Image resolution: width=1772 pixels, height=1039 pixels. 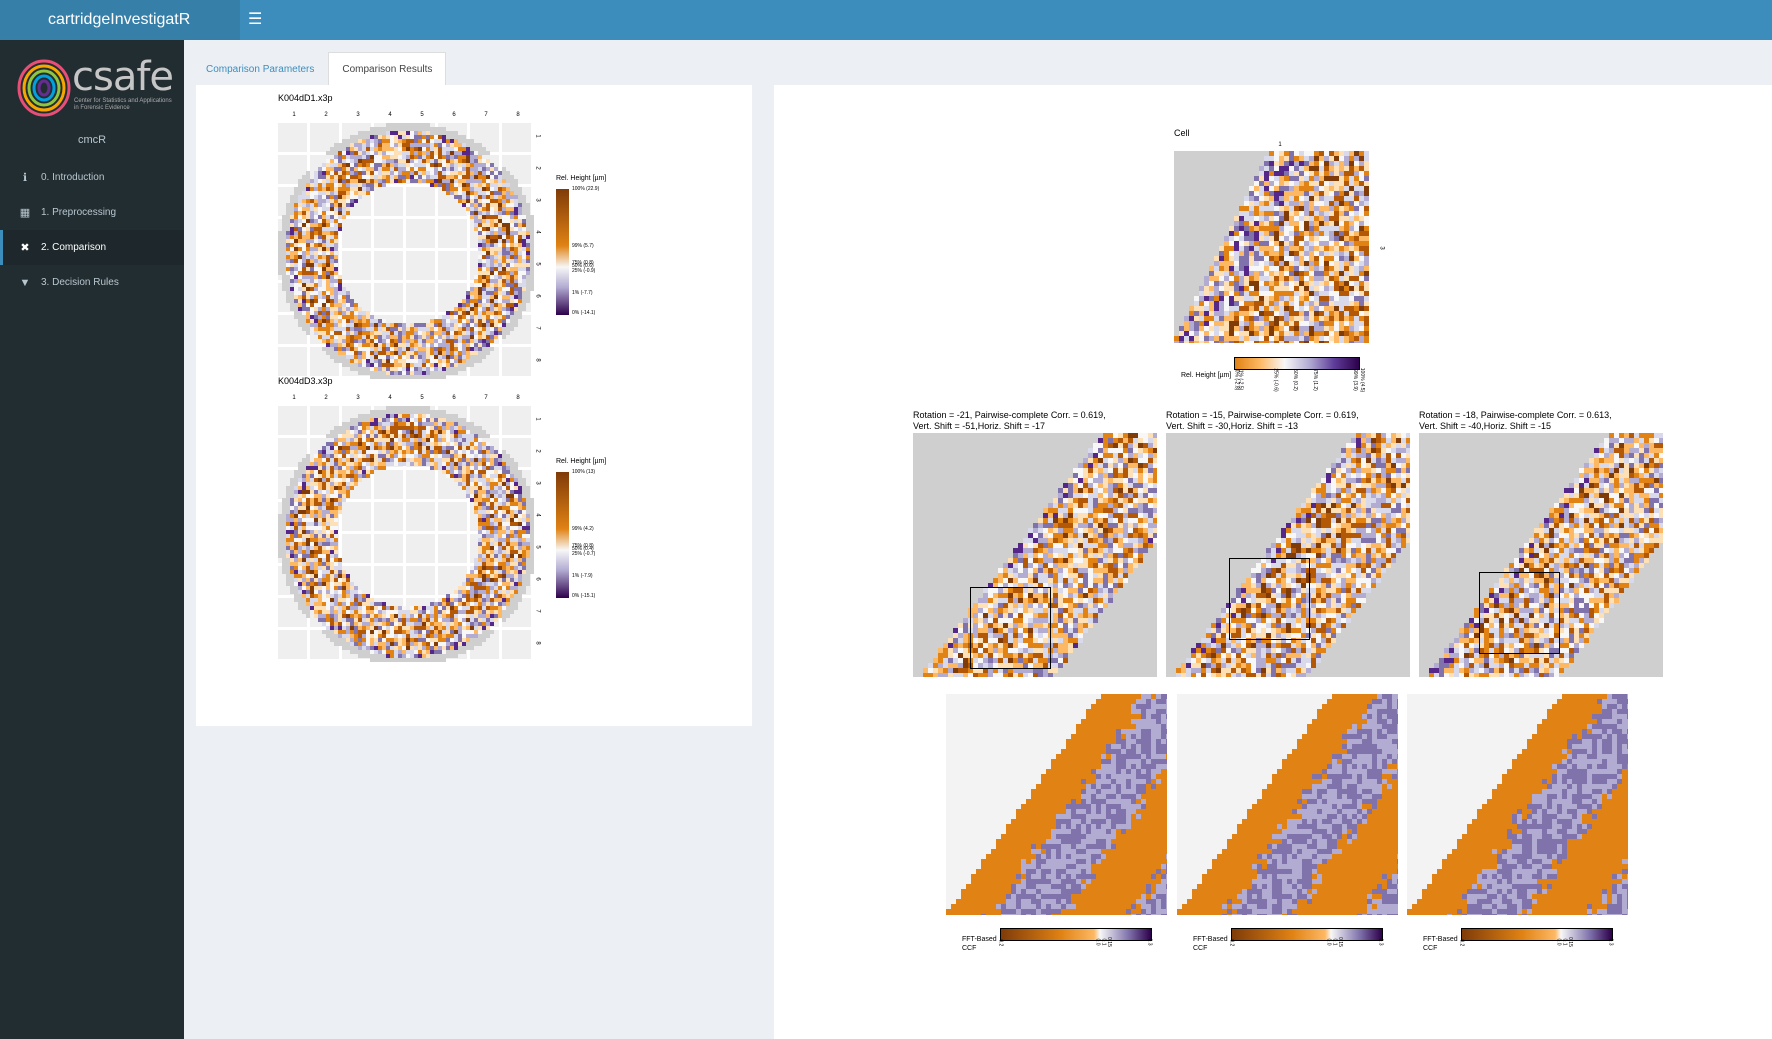 I want to click on cell-legend-tick: 99% (3.9), so click(x=1354, y=380).